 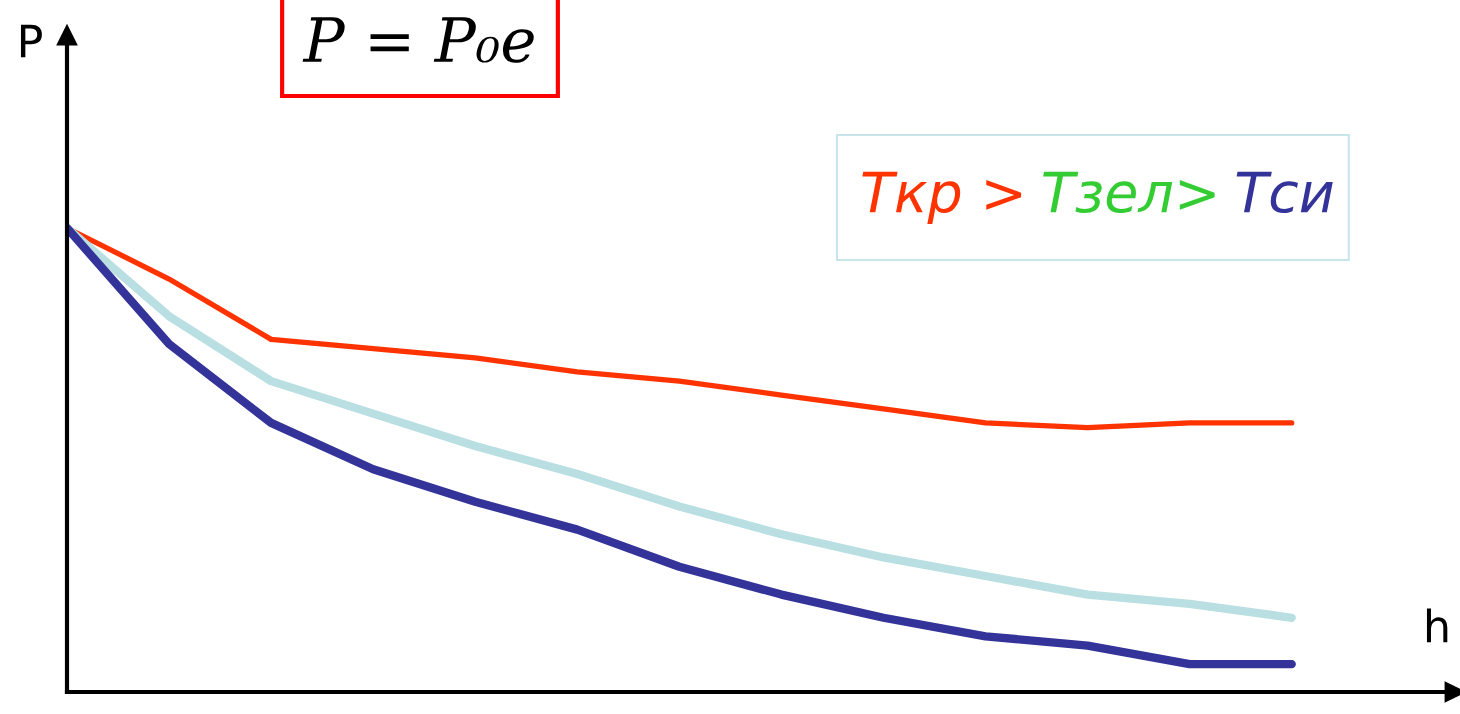 What do you see at coordinates (1284, 192) in the screenshot?
I see `text: Тси` at bounding box center [1284, 192].